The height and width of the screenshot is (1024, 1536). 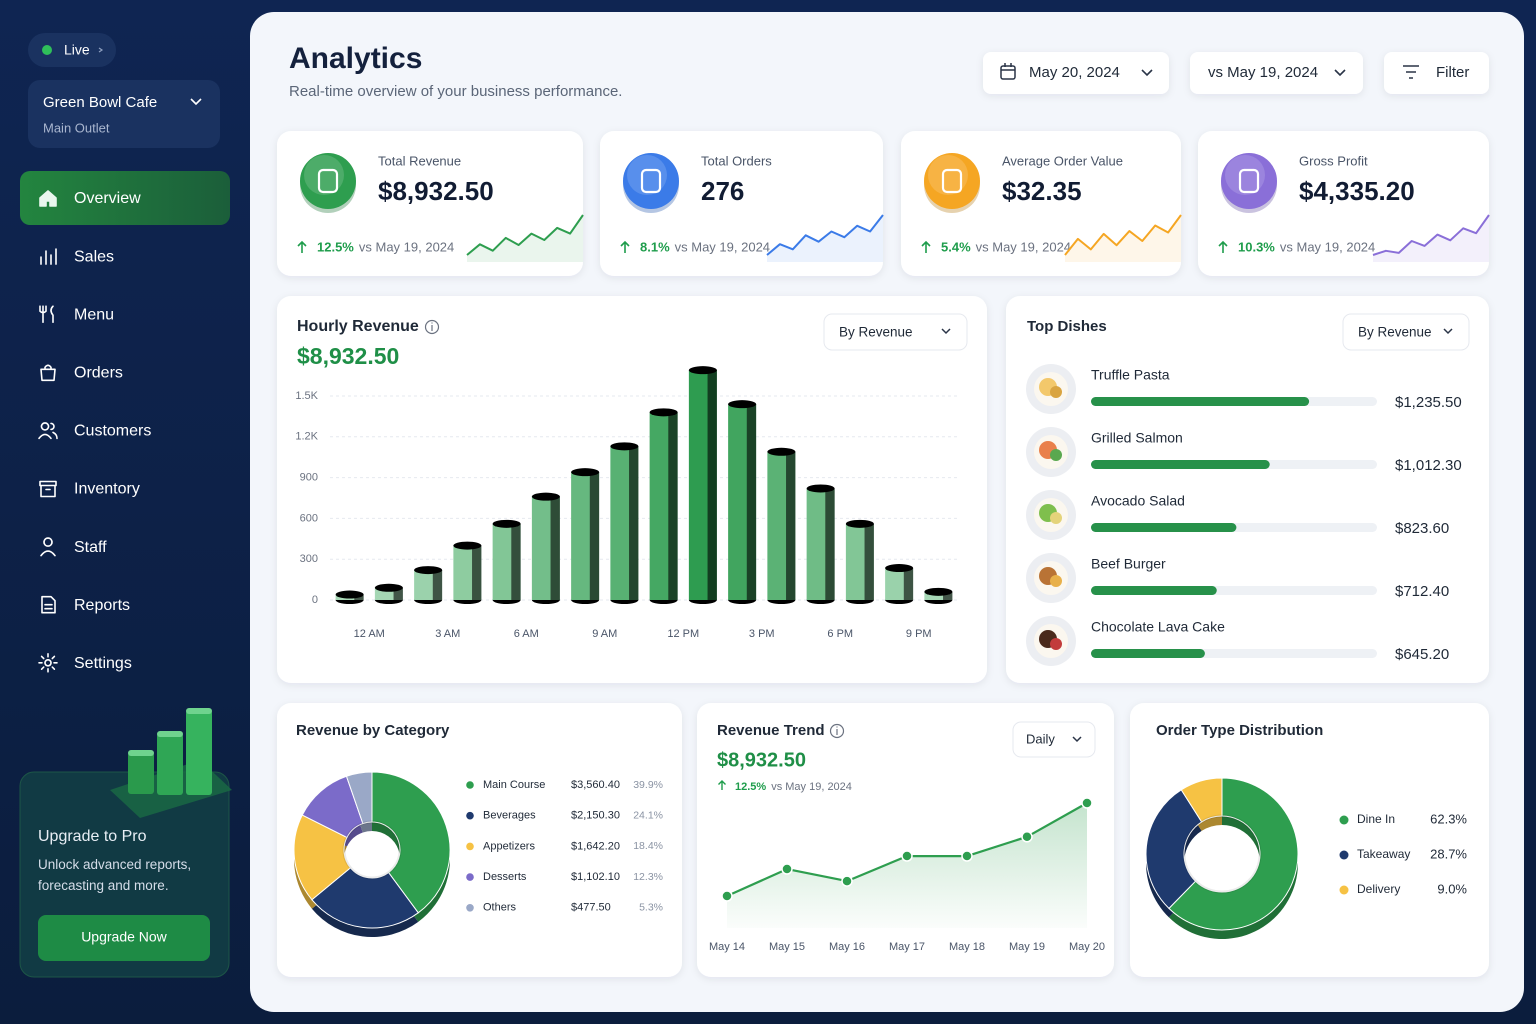 What do you see at coordinates (1327, 246) in the screenshot?
I see `kpi-compare: vs May 19, 2024` at bounding box center [1327, 246].